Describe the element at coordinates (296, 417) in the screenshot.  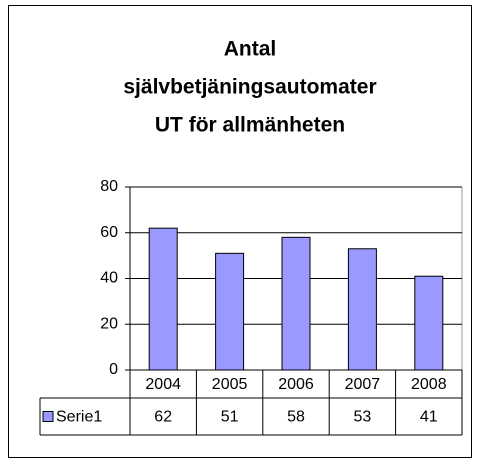
I see `table-value: 58` at that location.